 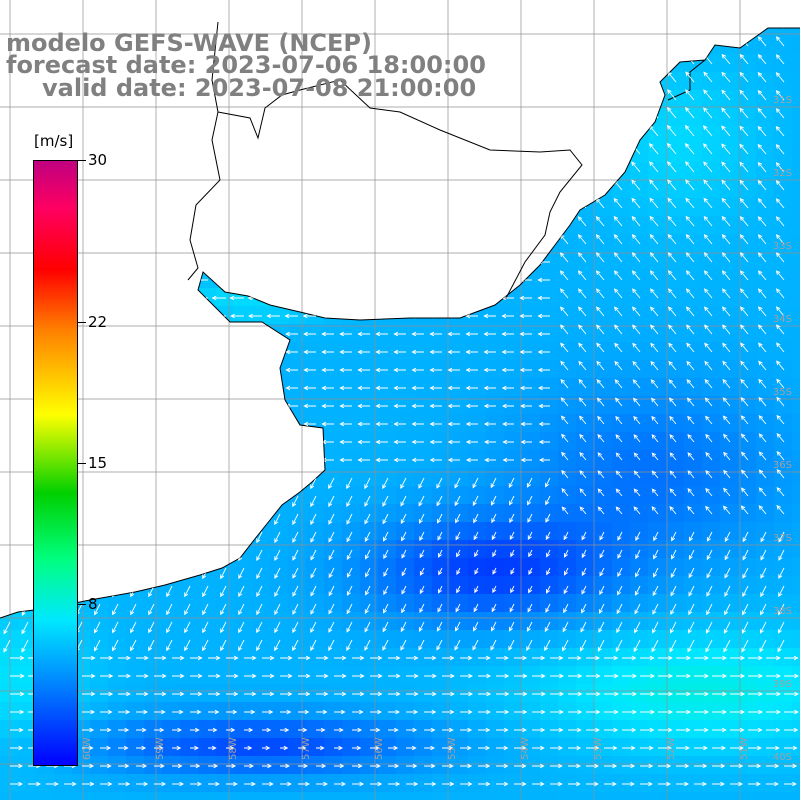 I want to click on latitude-label: 32S, so click(x=782, y=173).